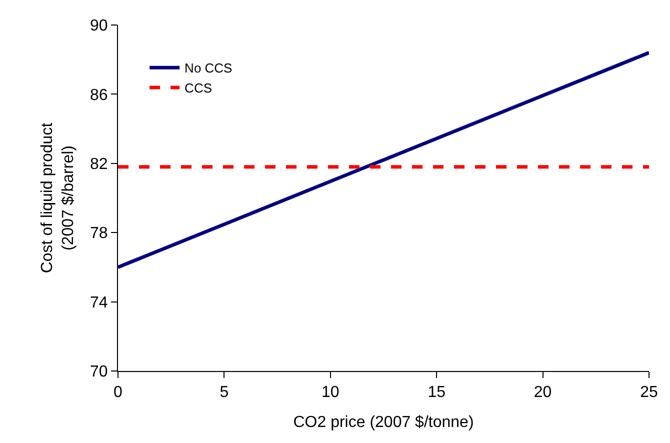 Image resolution: width=670 pixels, height=443 pixels. What do you see at coordinates (99, 95) in the screenshot?
I see `y-tick-label: 86` at bounding box center [99, 95].